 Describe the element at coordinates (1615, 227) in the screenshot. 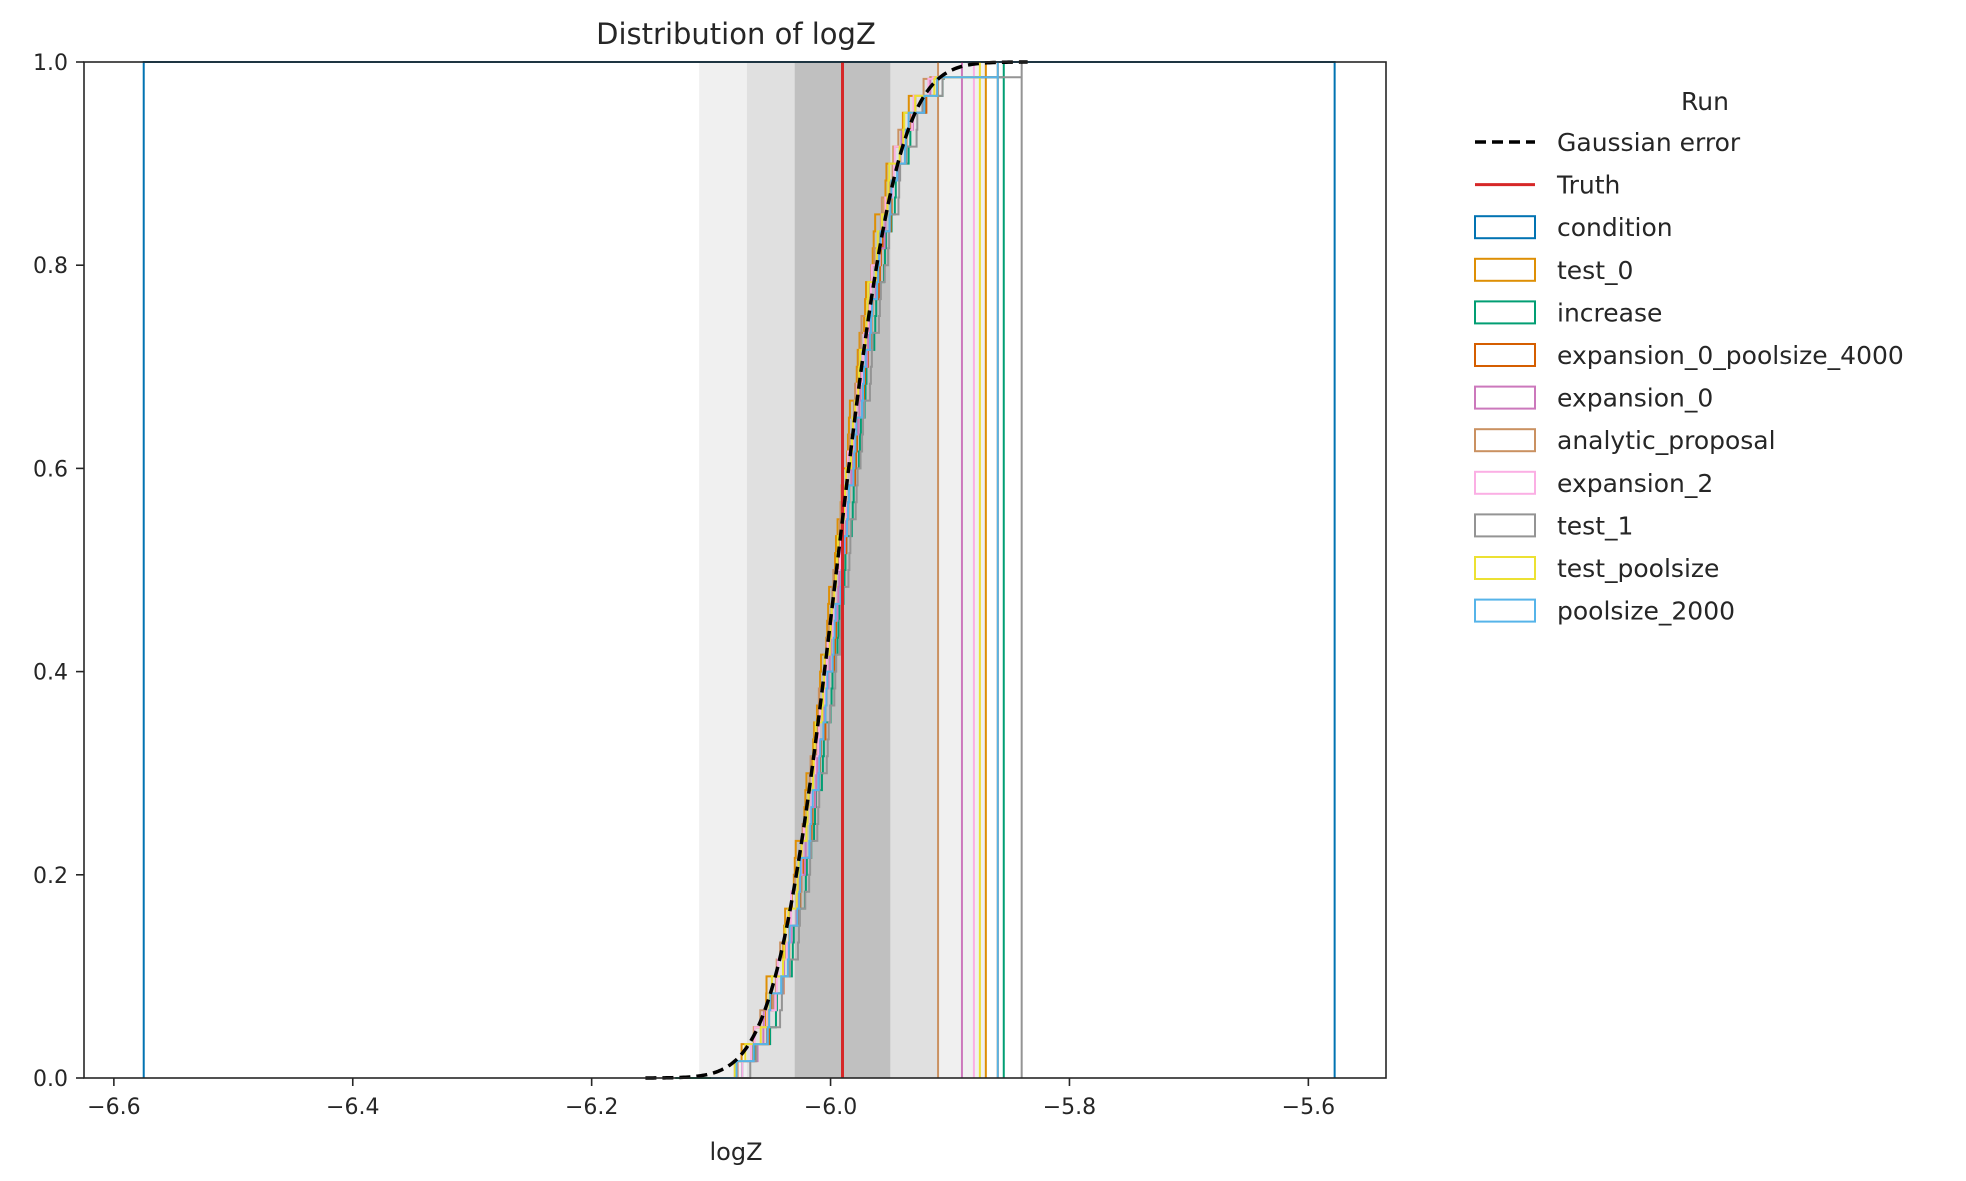

I see `legend-label: condition` at that location.